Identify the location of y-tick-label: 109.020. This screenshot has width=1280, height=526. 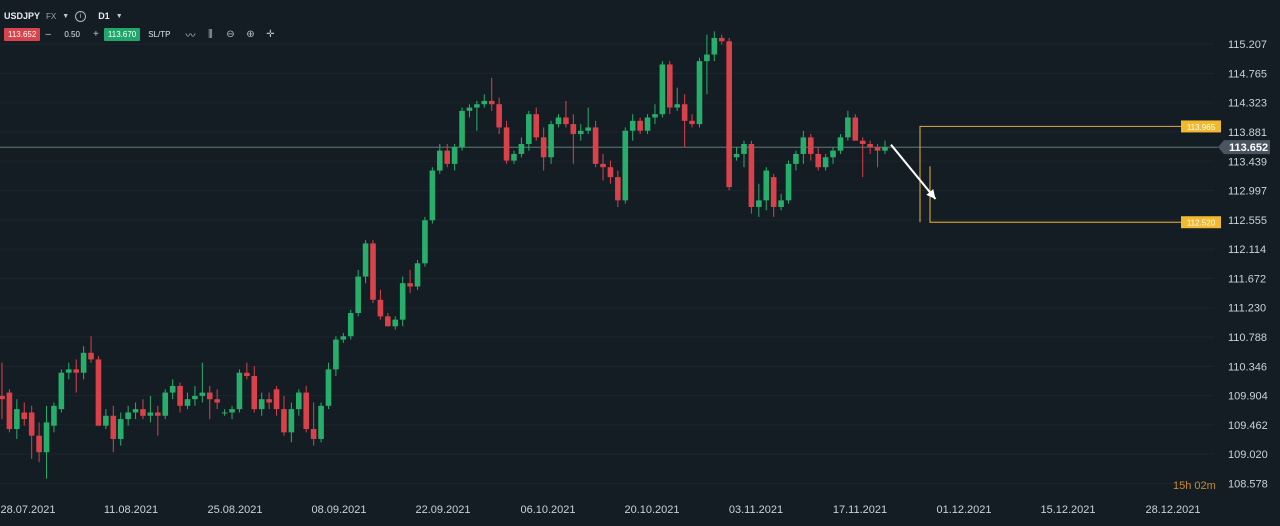
(1248, 455).